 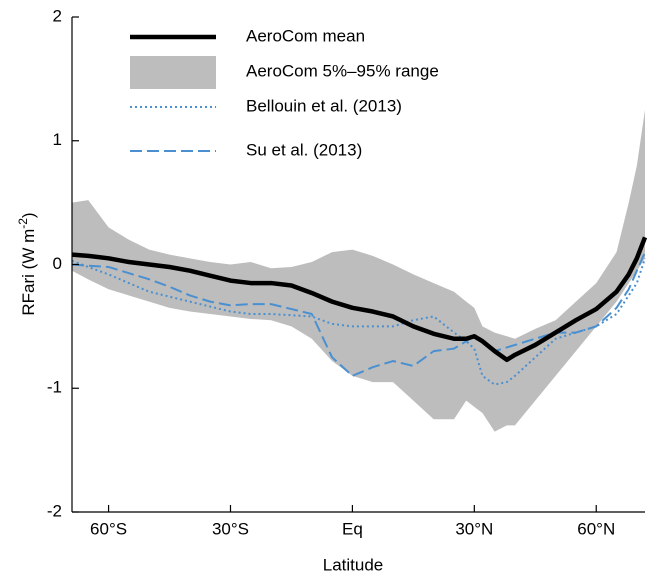 I want to click on y-tick-label: 2, so click(x=57, y=15).